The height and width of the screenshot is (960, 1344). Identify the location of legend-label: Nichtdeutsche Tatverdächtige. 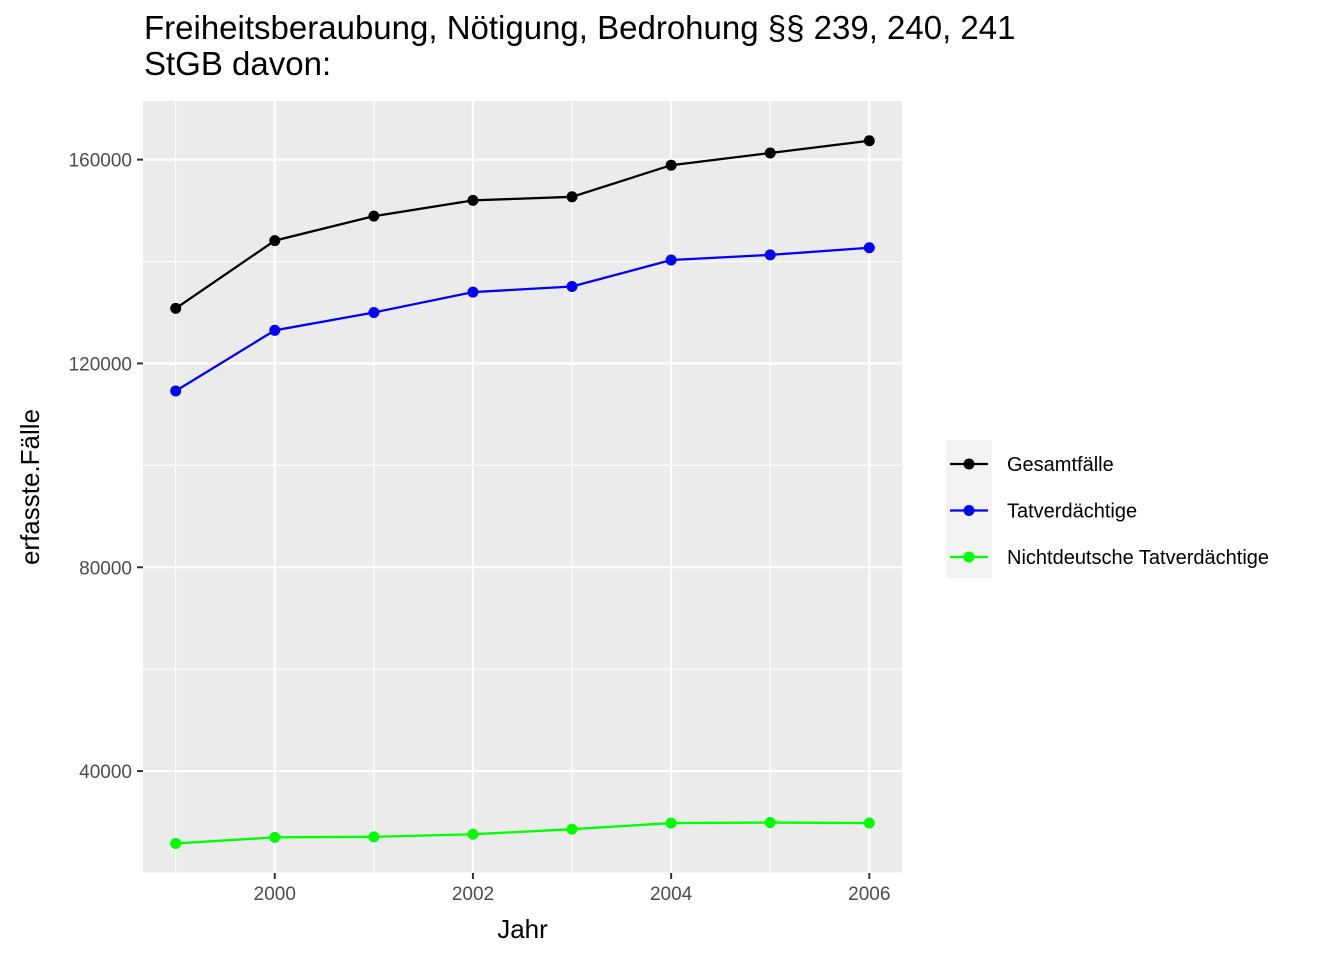
(1138, 558).